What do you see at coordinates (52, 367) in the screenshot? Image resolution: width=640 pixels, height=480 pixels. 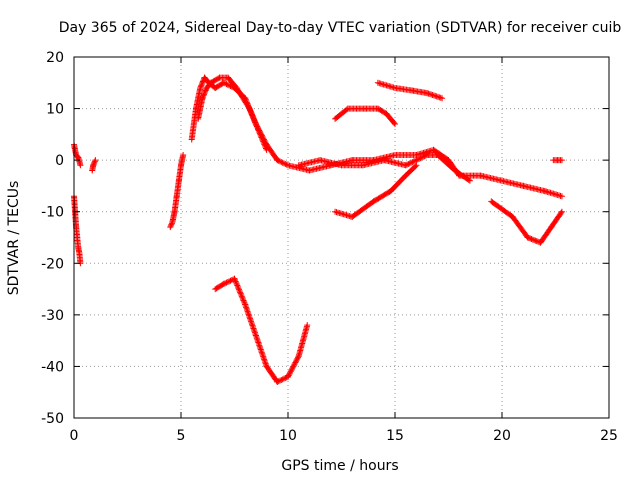 I see `y-tick-label: -40` at bounding box center [52, 367].